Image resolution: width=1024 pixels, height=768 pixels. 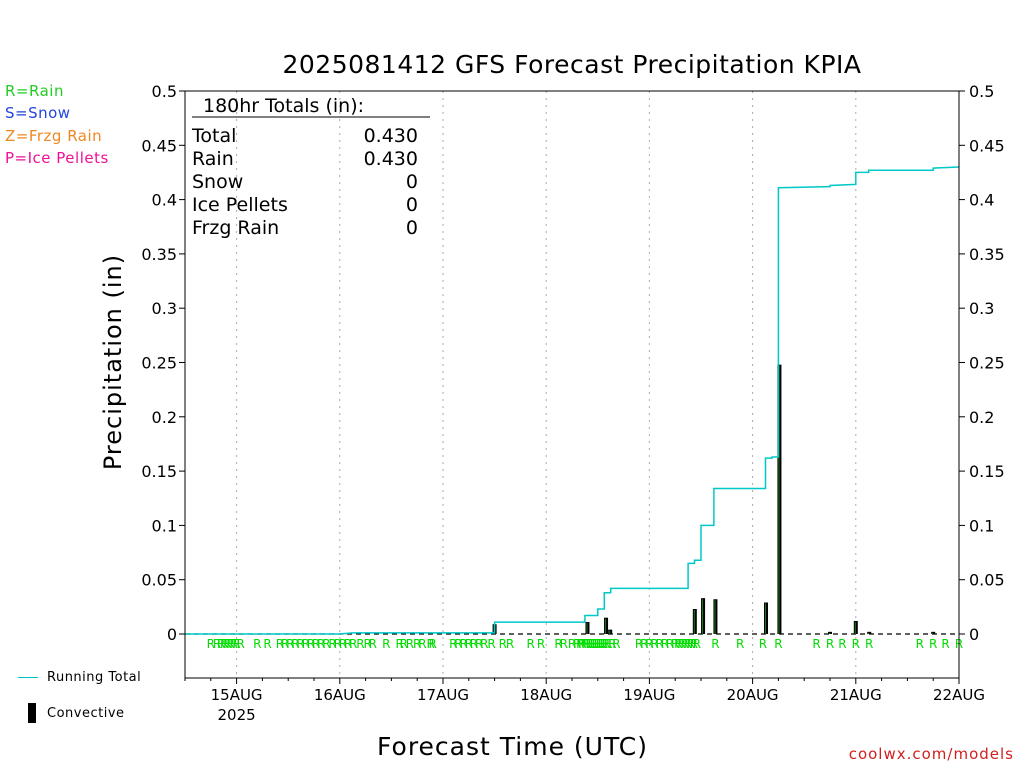 I want to click on totals-row-label: Snow, so click(x=217, y=182).